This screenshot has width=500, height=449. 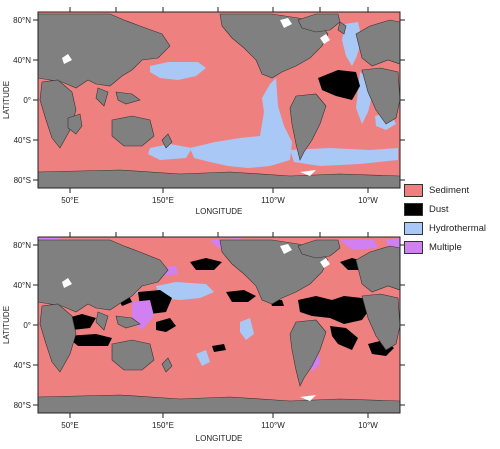 What do you see at coordinates (452, 209) in the screenshot?
I see `legend-item-dust: Dust` at bounding box center [452, 209].